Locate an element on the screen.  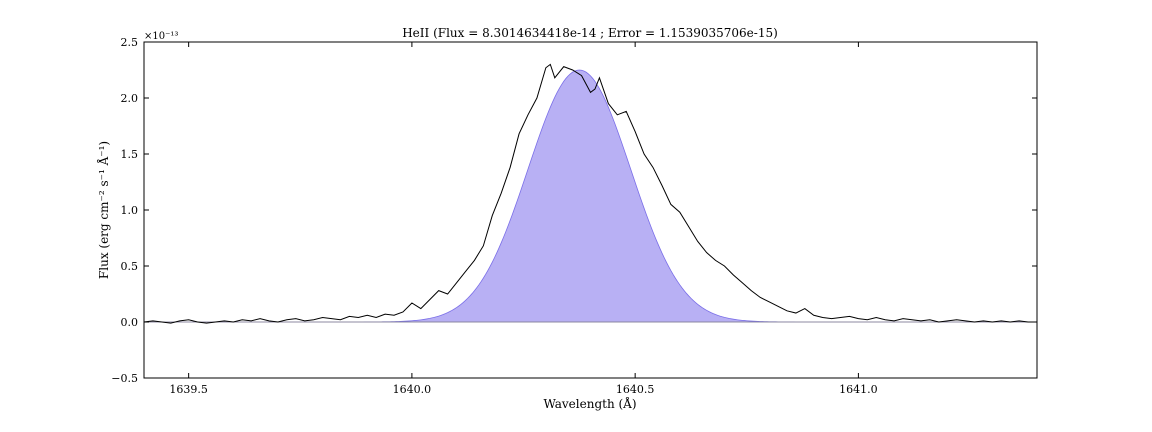
y-offset-text: ×10⁻¹³ is located at coordinates (161, 36).